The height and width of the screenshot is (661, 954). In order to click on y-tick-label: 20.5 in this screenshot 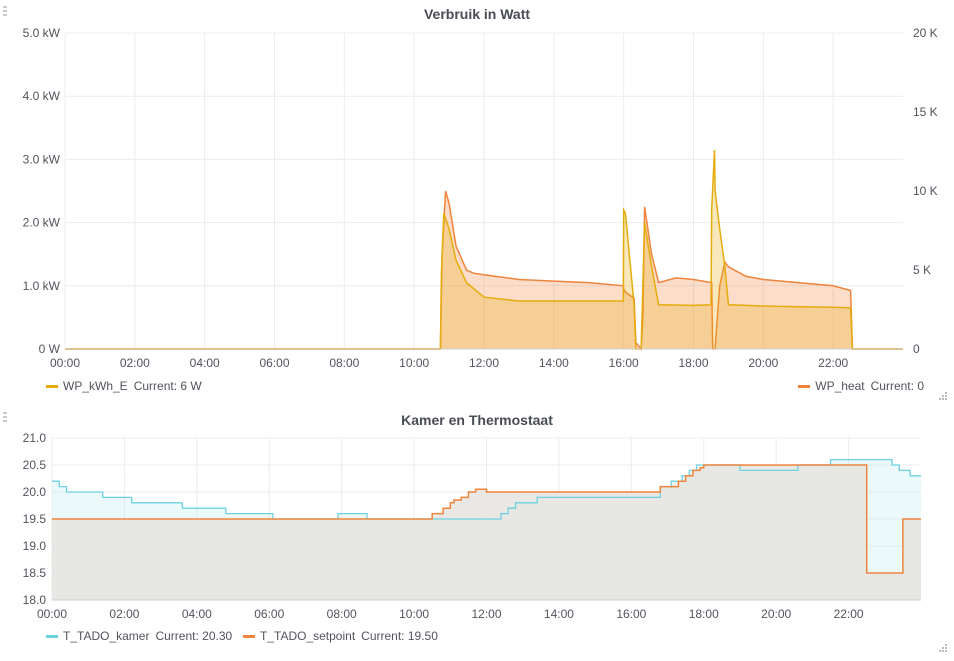, I will do `click(35, 465)`.